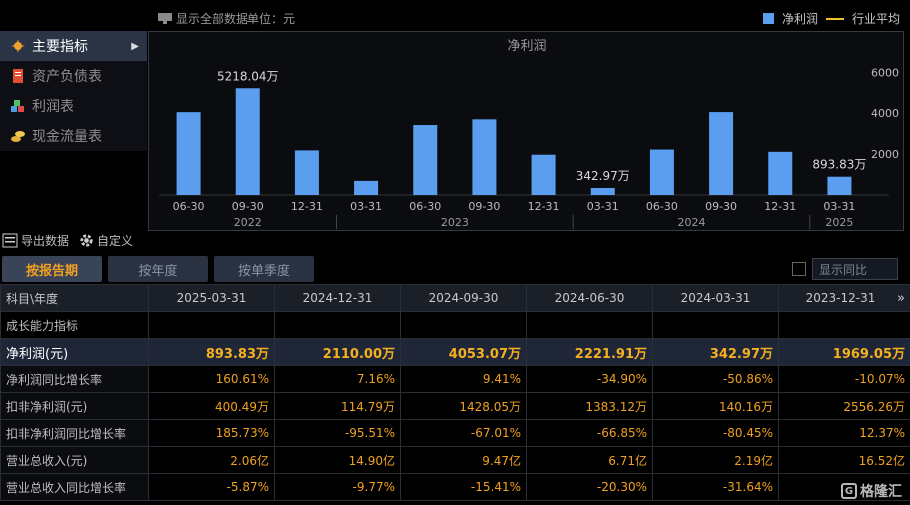  I want to click on menu-label: 资产负债表, so click(67, 77).